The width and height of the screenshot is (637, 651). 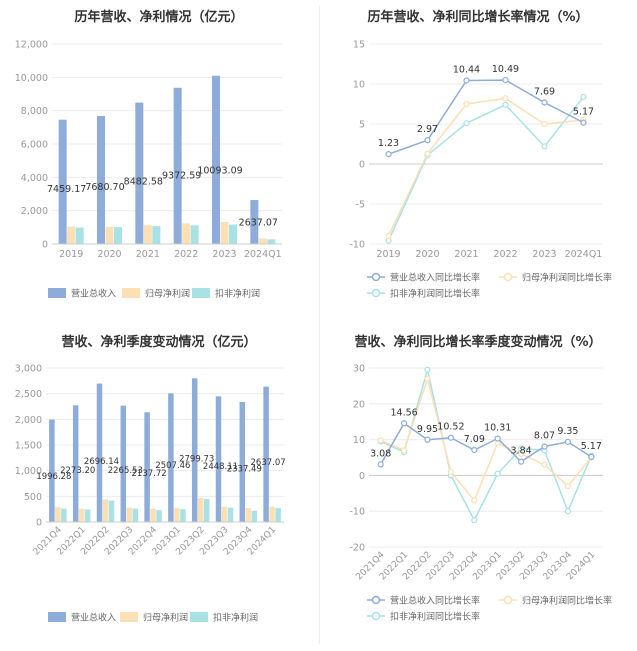 I want to click on legend-label: 归母净利润同比增长率, so click(x=567, y=601).